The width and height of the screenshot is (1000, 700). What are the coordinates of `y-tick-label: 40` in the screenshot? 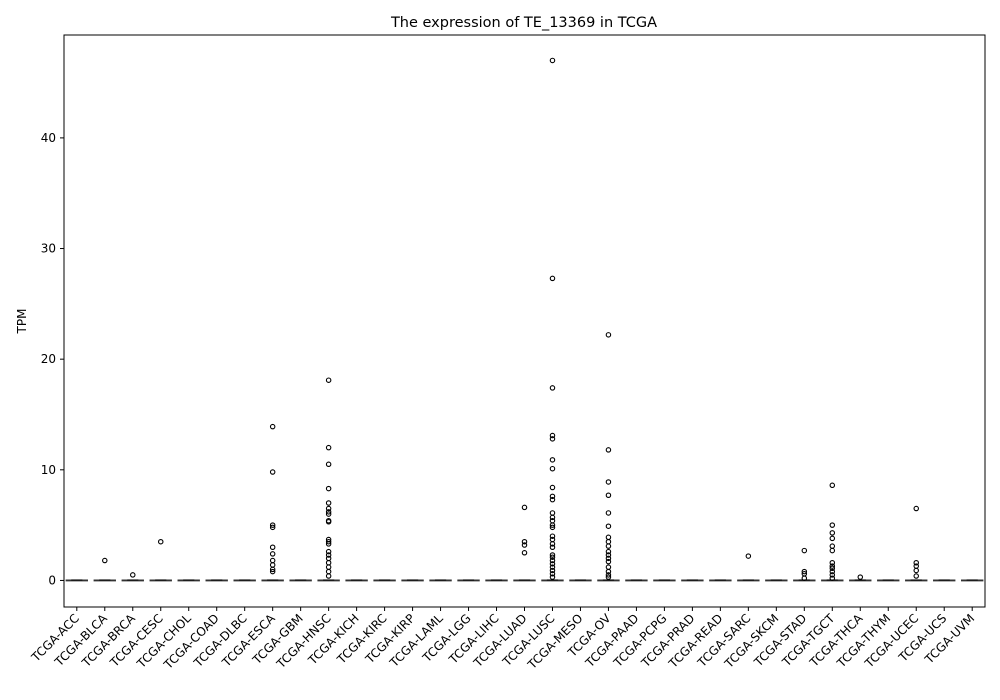 It's located at (48, 138).